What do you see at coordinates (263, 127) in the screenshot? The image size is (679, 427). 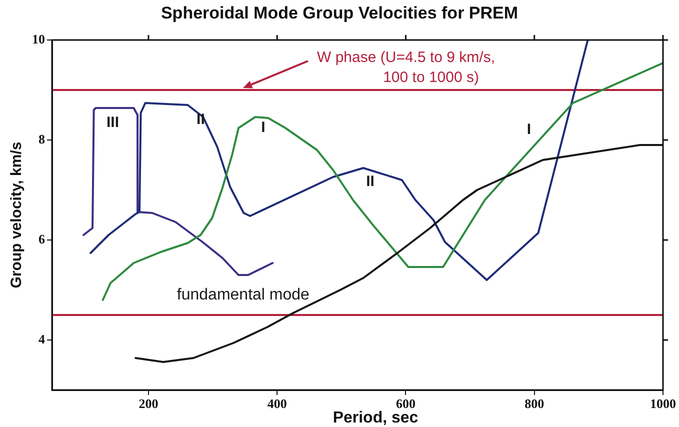 I see `series-label: I` at bounding box center [263, 127].